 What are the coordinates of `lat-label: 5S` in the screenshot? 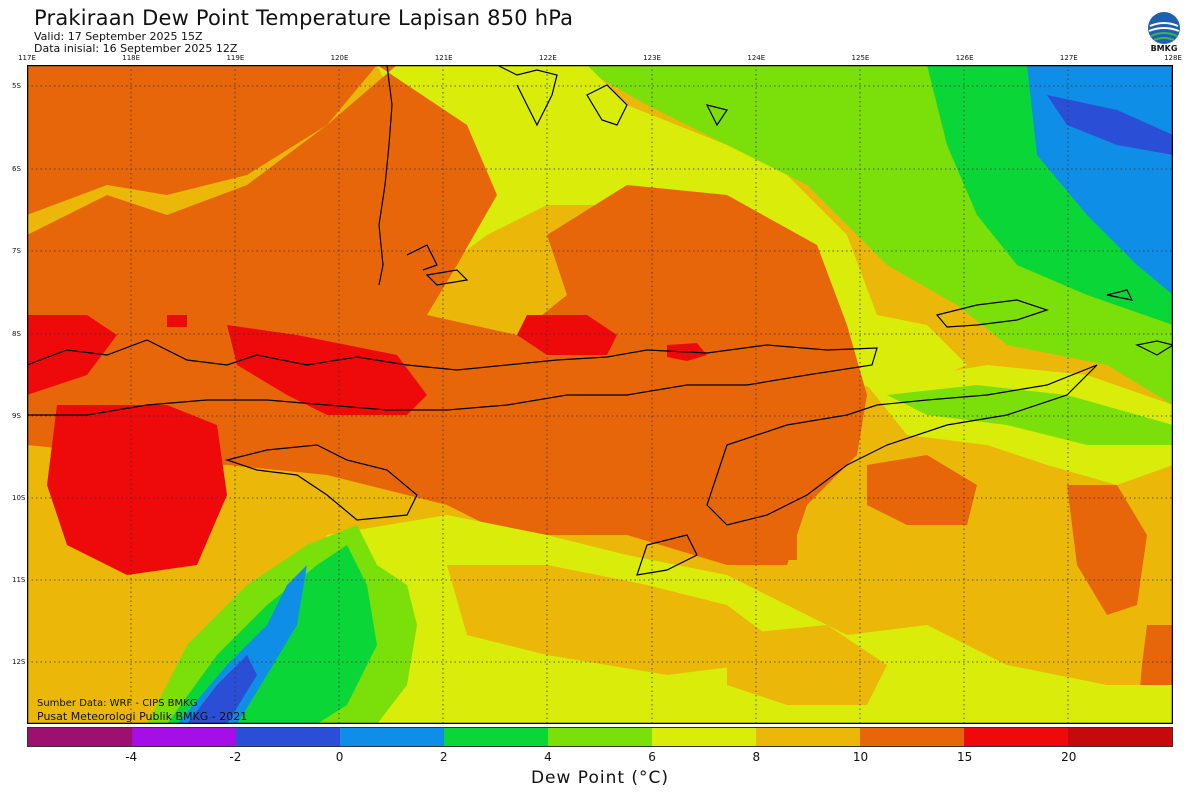 It's located at (16, 86).